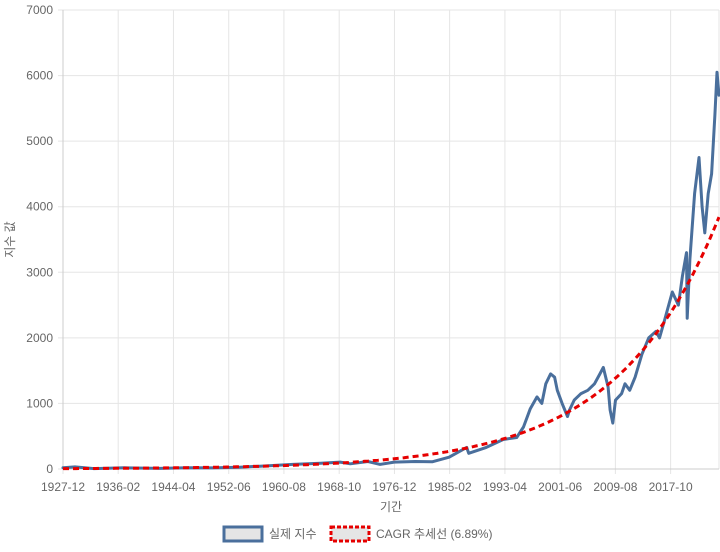 This screenshot has width=720, height=552. Describe the element at coordinates (450, 487) in the screenshot. I see `x-tick-label: 1985-02` at that location.